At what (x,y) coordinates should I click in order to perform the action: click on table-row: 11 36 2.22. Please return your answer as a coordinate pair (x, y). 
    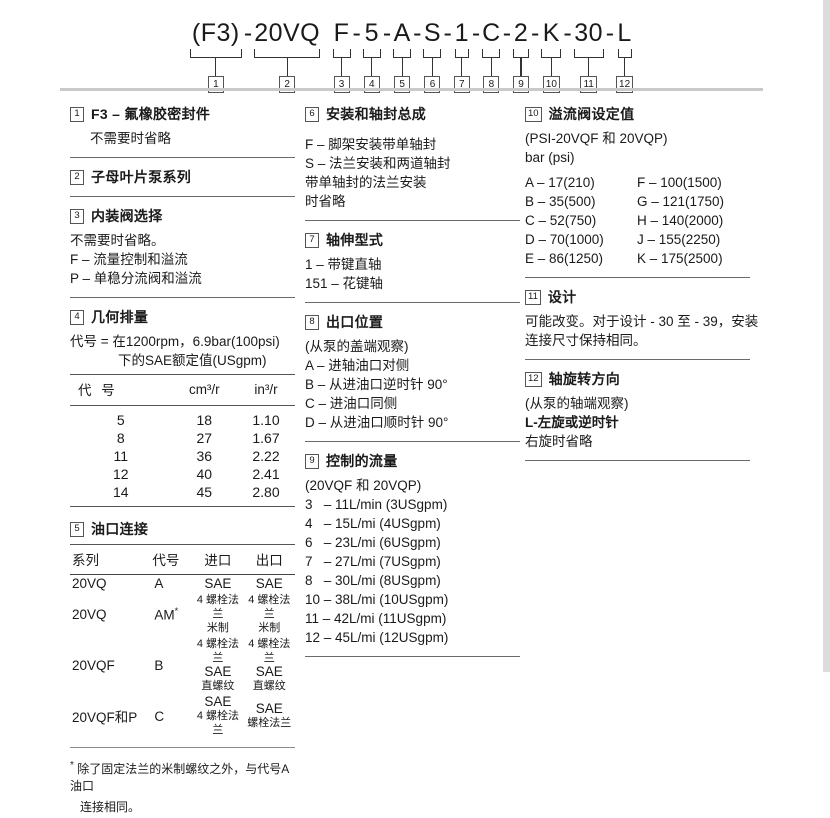
    Looking at the image, I should click on (182, 456).